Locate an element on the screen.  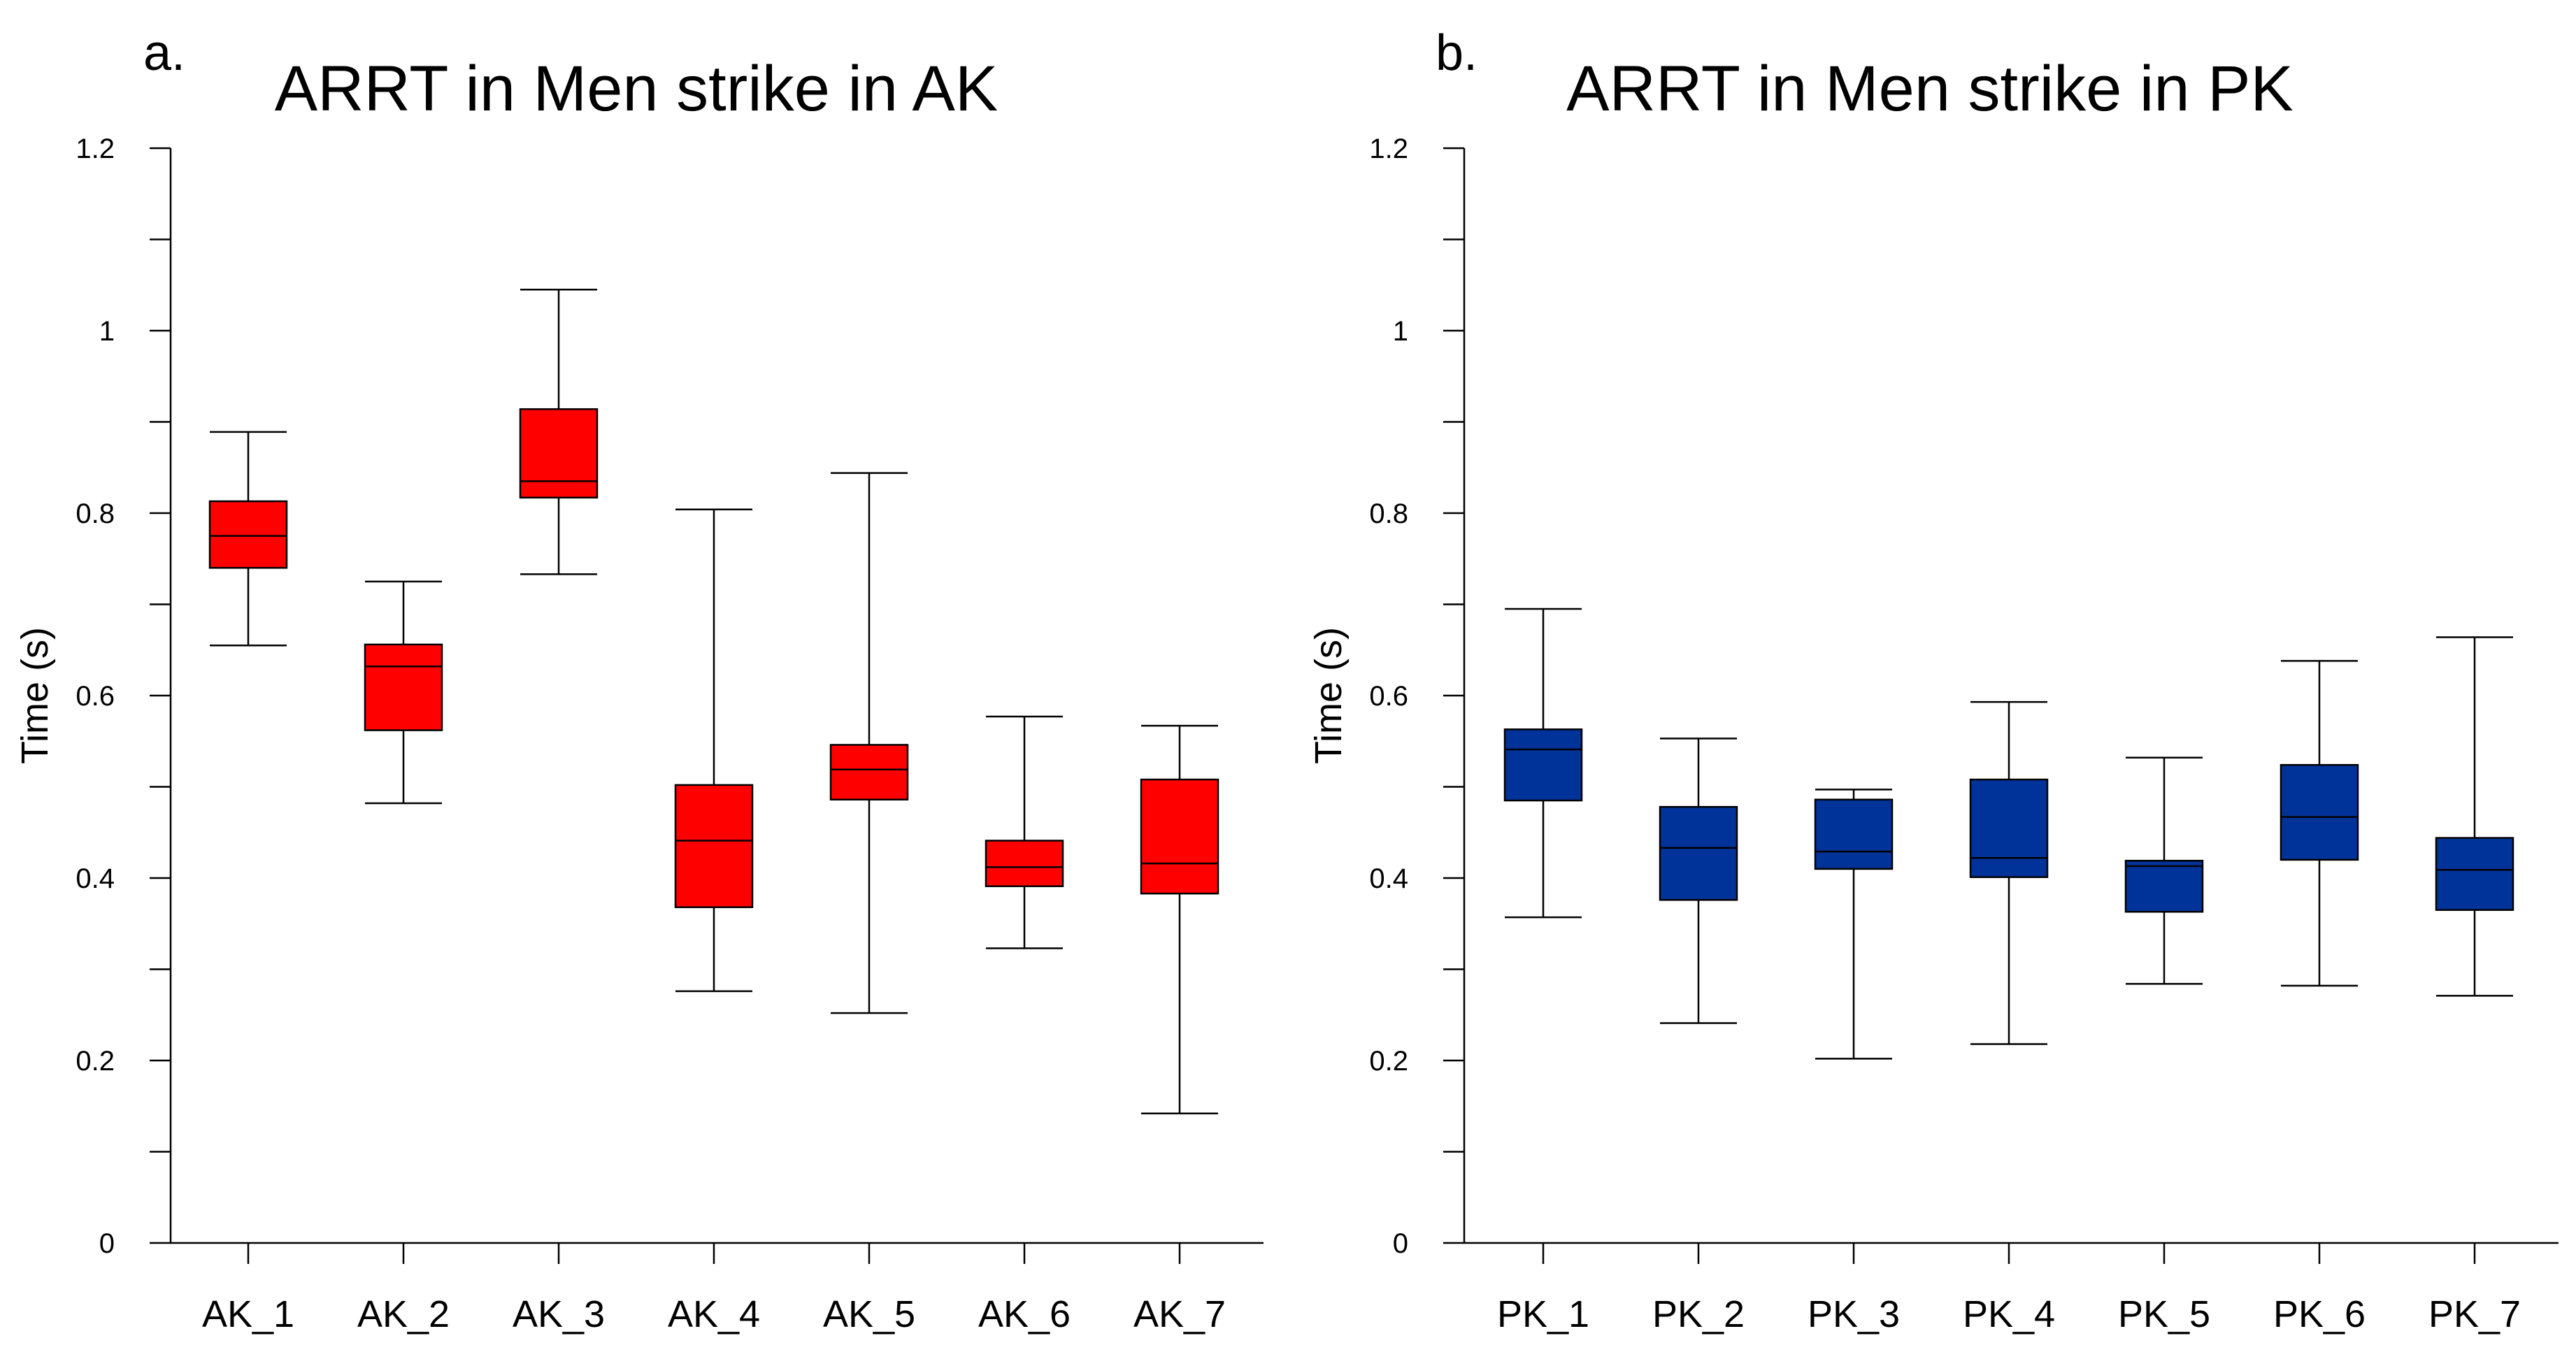
x-tick-label: AK_4 is located at coordinates (714, 1314).